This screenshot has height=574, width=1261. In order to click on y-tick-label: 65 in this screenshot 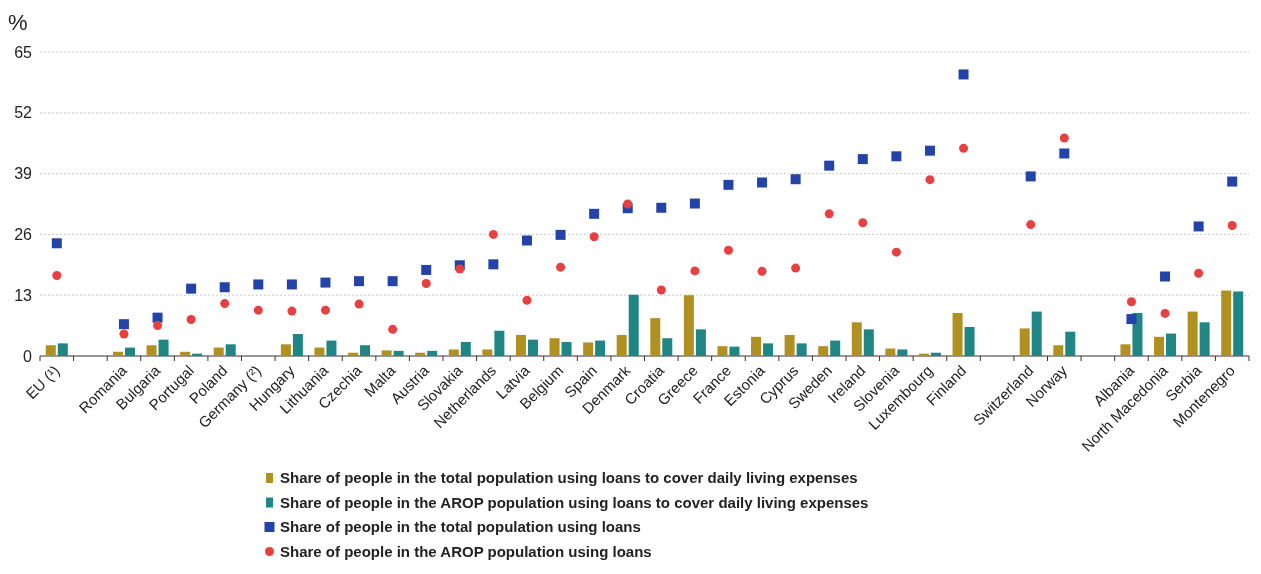, I will do `click(23, 52)`.